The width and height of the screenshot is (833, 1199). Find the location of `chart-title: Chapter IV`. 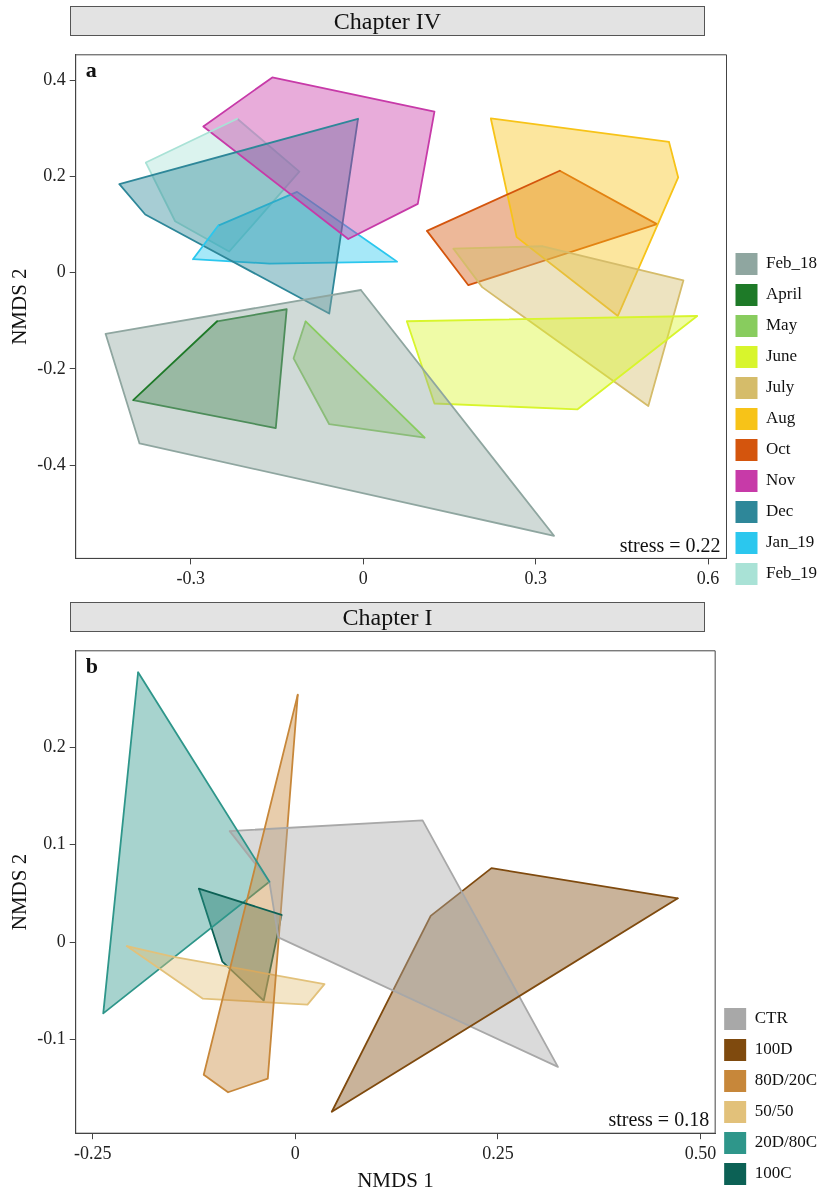

chart-title: Chapter IV is located at coordinates (387, 21).